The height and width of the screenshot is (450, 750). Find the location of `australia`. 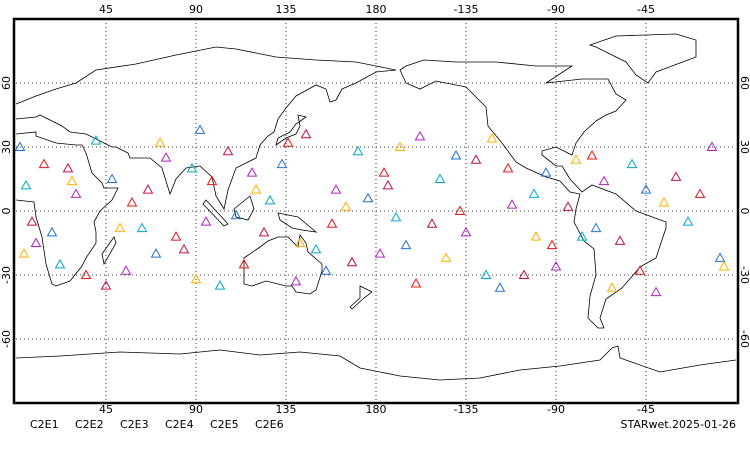

australia is located at coordinates (283, 264).